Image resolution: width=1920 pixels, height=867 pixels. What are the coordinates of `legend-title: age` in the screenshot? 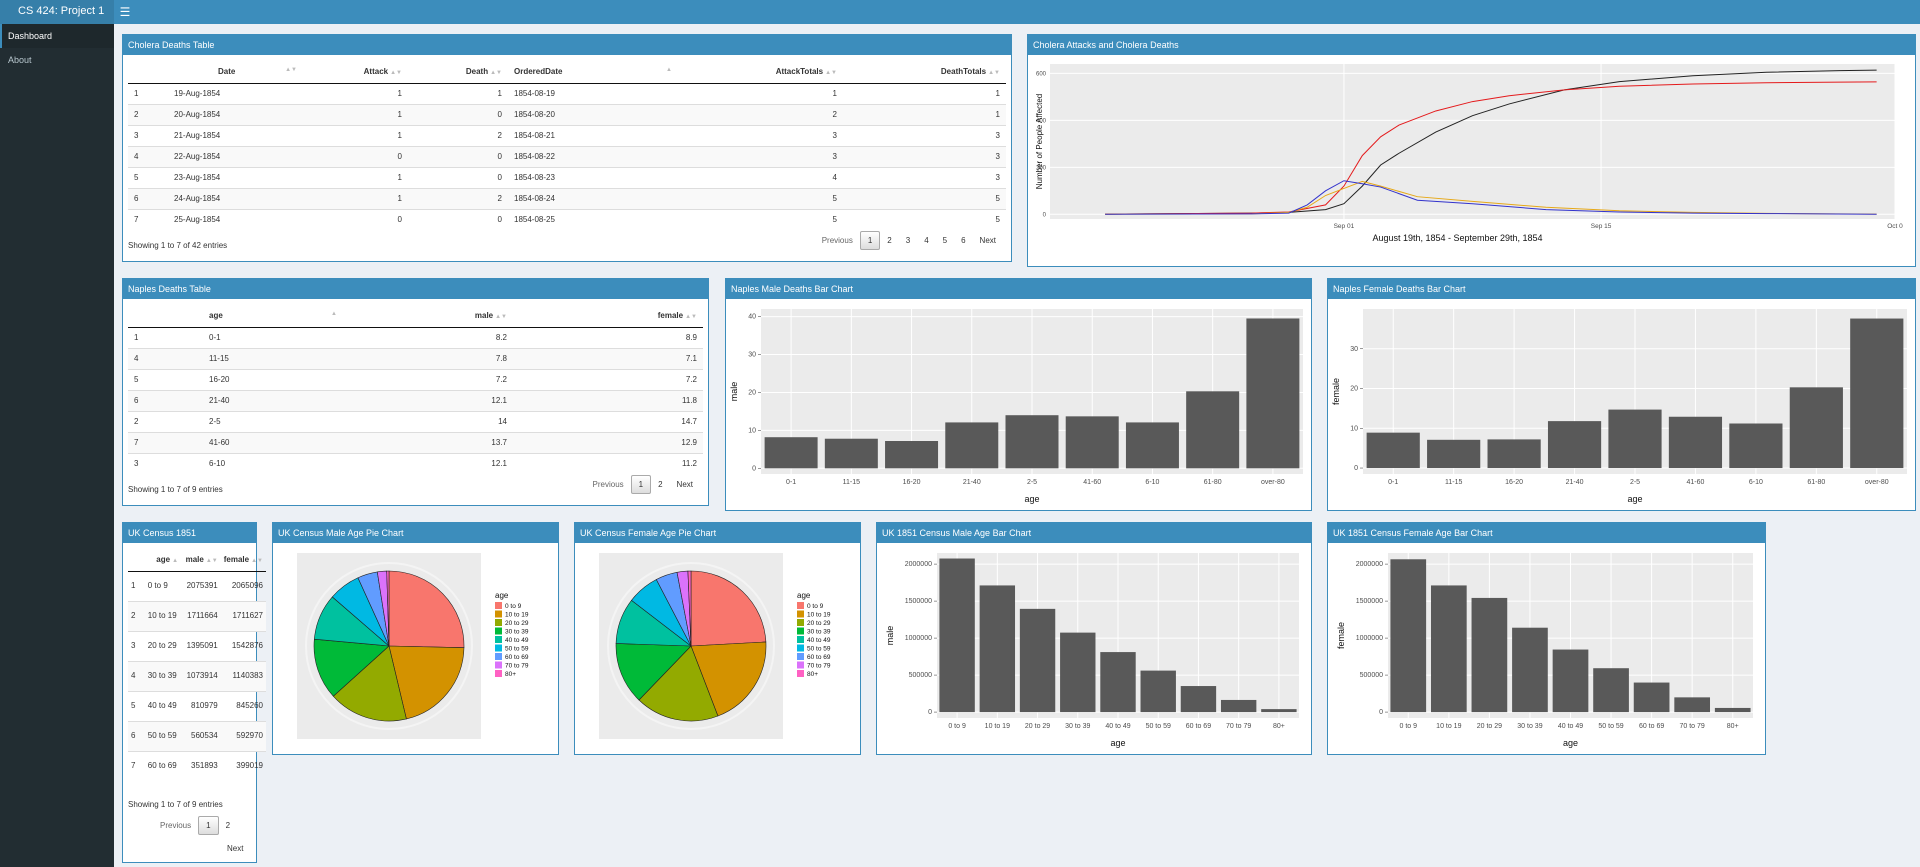 It's located at (804, 595).